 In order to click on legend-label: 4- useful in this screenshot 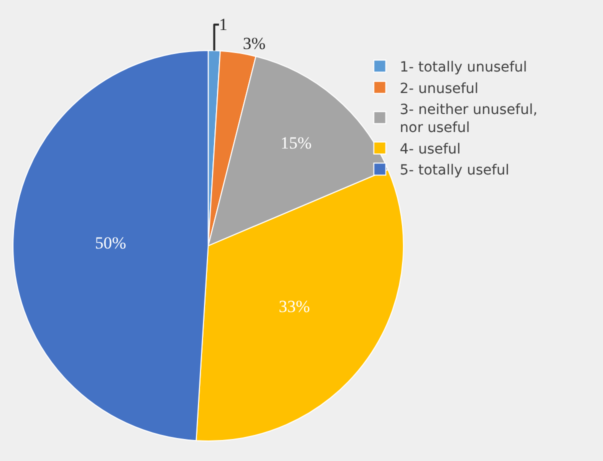, I will do `click(430, 149)`.